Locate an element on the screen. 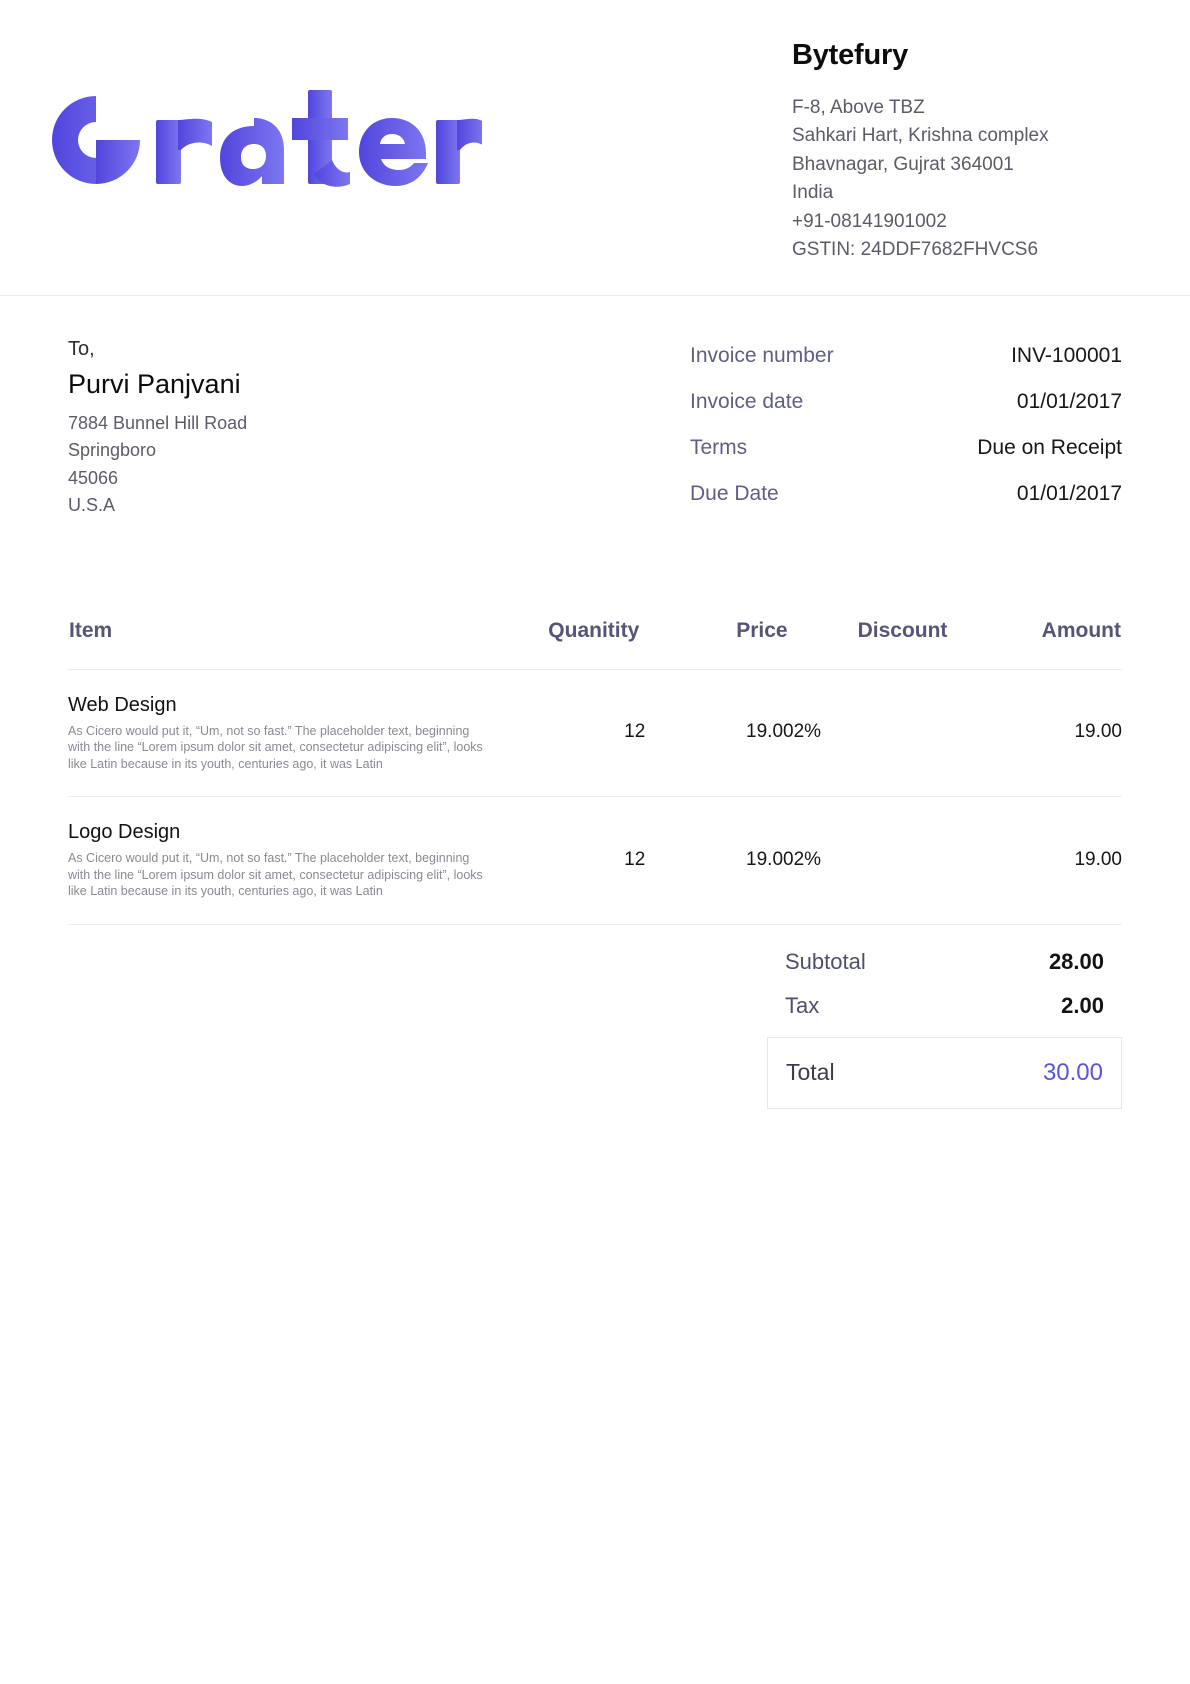  subtotal-row: Subtotal 28.00 is located at coordinates (944, 962).